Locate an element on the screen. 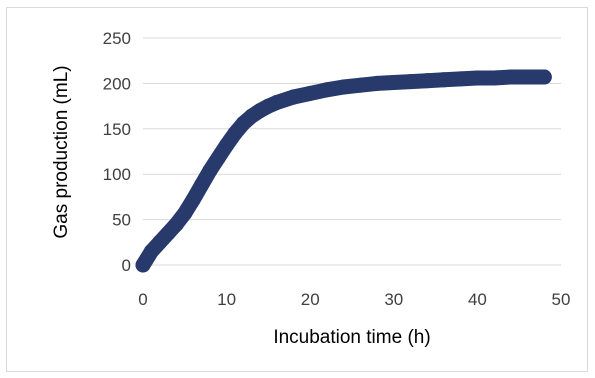  x-tick-label: 30 is located at coordinates (393, 299).